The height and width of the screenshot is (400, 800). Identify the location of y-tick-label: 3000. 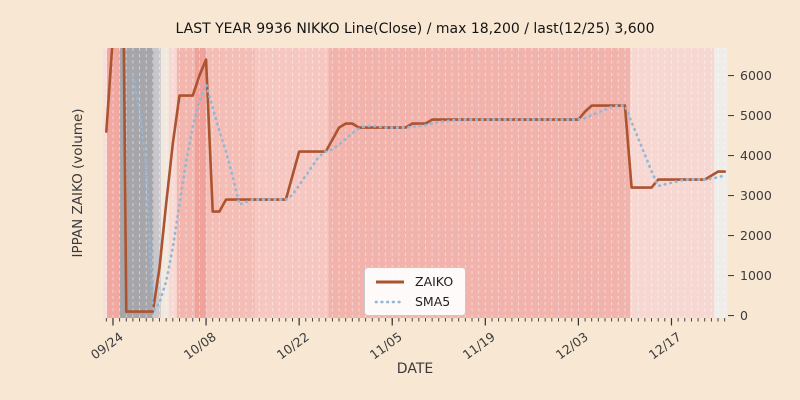
(756, 195).